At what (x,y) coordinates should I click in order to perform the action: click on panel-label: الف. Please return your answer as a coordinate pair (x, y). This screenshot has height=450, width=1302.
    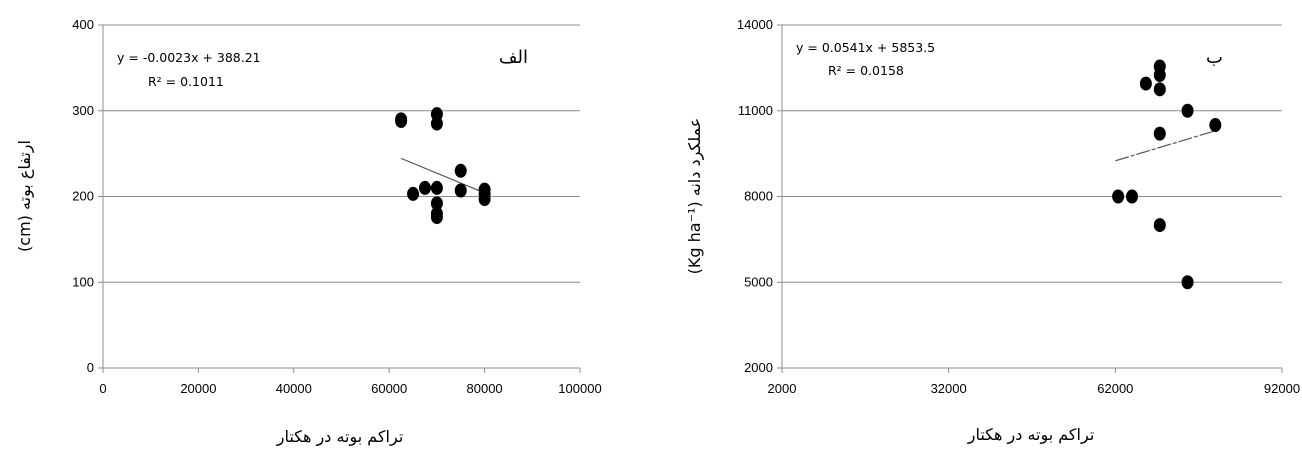
    Looking at the image, I should click on (513, 57).